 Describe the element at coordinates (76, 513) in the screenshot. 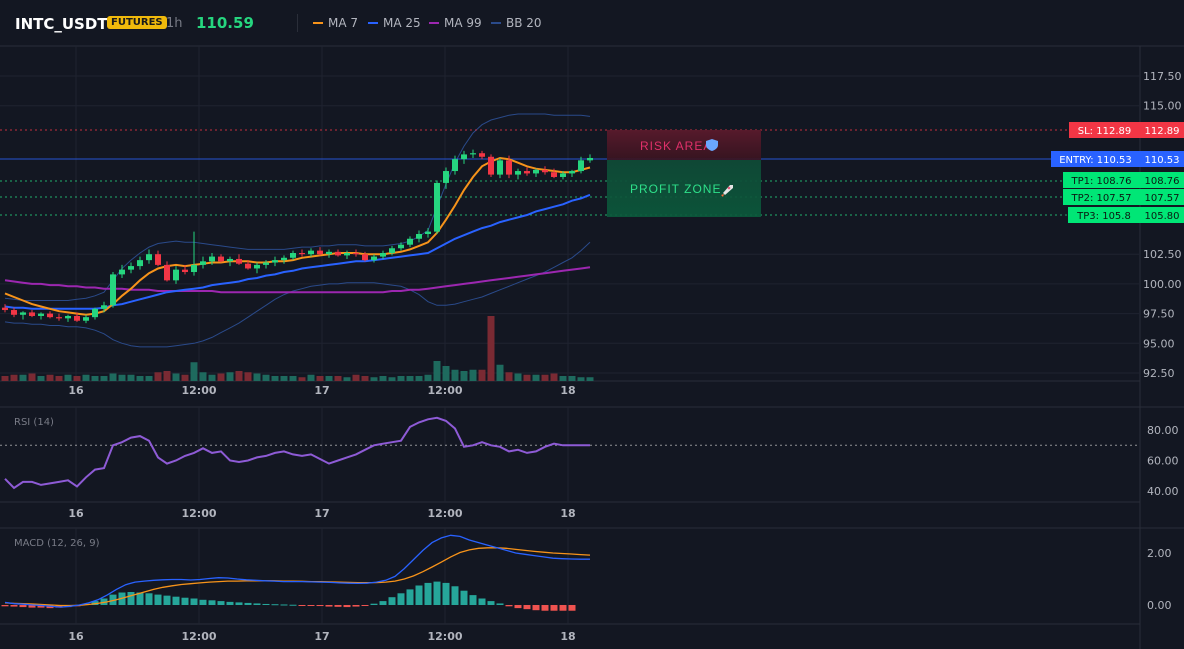

I see `time-tick-label: 16` at that location.